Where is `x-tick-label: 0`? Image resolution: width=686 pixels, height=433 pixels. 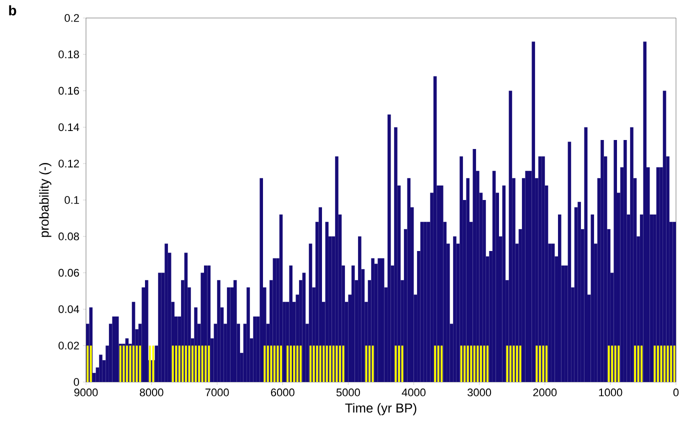
x-tick-label: 0 is located at coordinates (676, 392).